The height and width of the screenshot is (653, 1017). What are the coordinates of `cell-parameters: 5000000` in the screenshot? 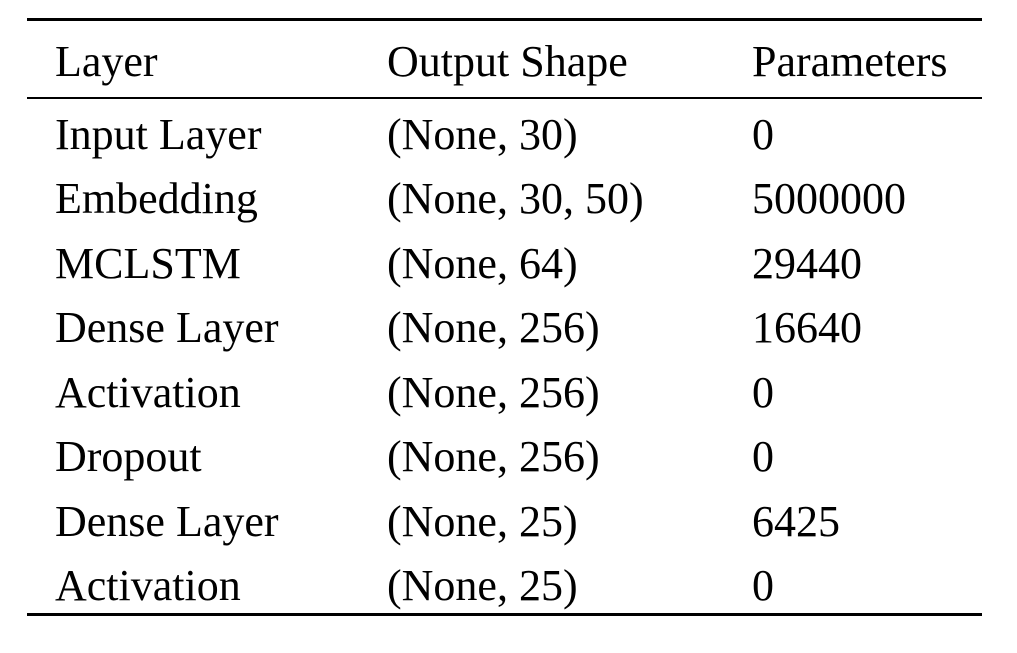 It's located at (829, 198).